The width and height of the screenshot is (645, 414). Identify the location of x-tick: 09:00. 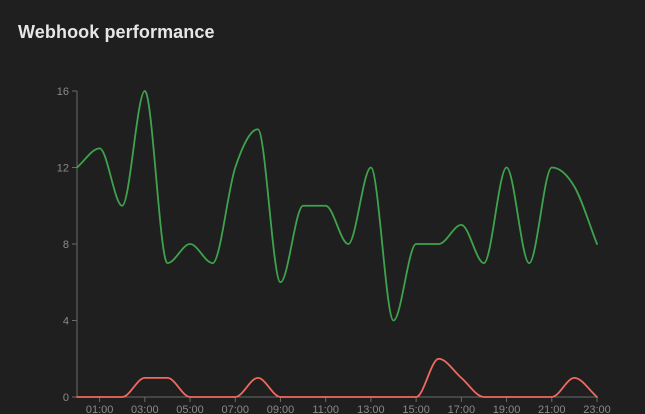
(281, 405).